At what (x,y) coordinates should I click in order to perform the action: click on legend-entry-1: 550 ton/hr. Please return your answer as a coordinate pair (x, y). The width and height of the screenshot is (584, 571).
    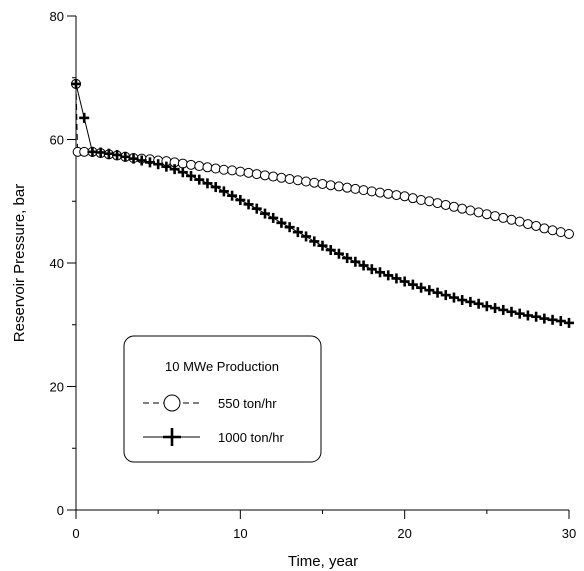
    Looking at the image, I should click on (210, 403).